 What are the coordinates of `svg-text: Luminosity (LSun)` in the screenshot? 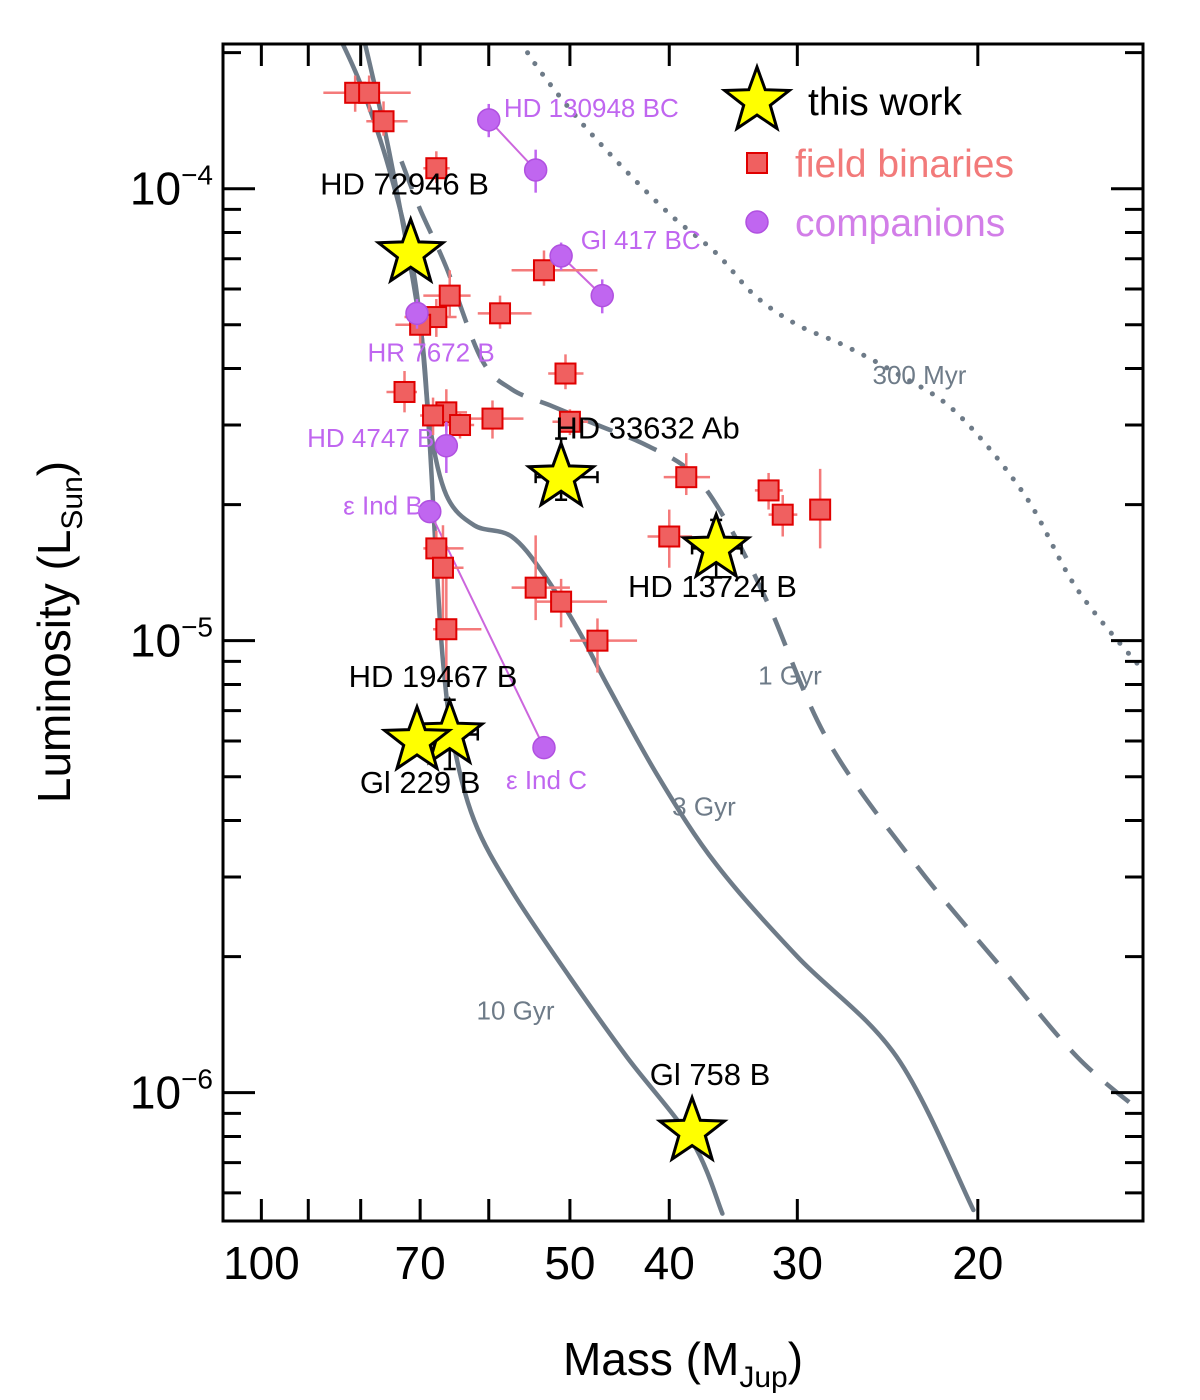 It's located at (58, 632).